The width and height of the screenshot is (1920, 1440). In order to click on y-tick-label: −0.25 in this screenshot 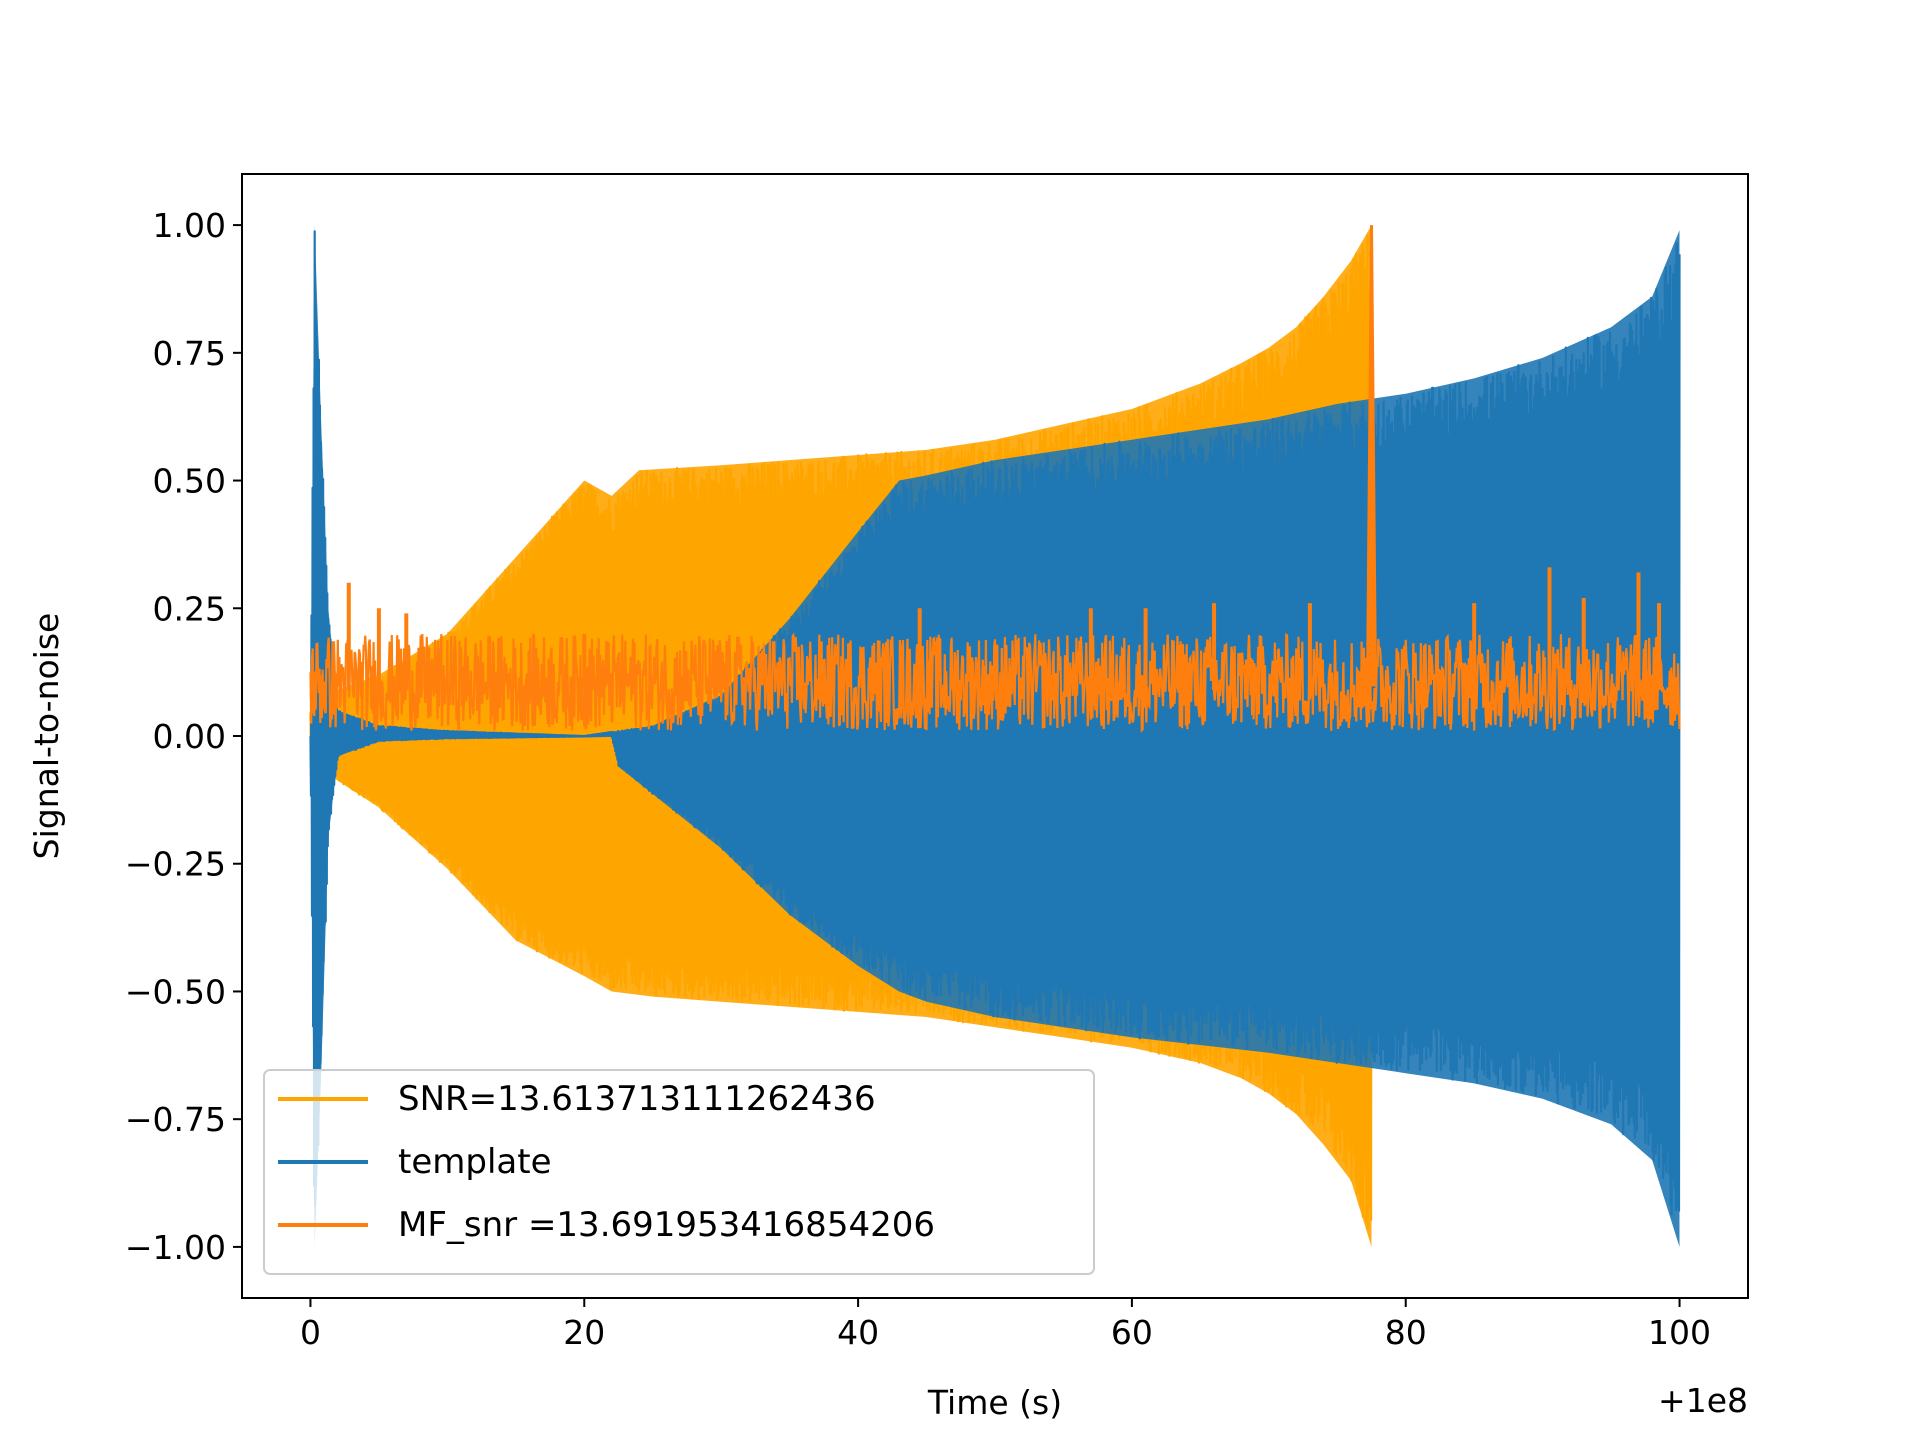, I will do `click(175, 864)`.